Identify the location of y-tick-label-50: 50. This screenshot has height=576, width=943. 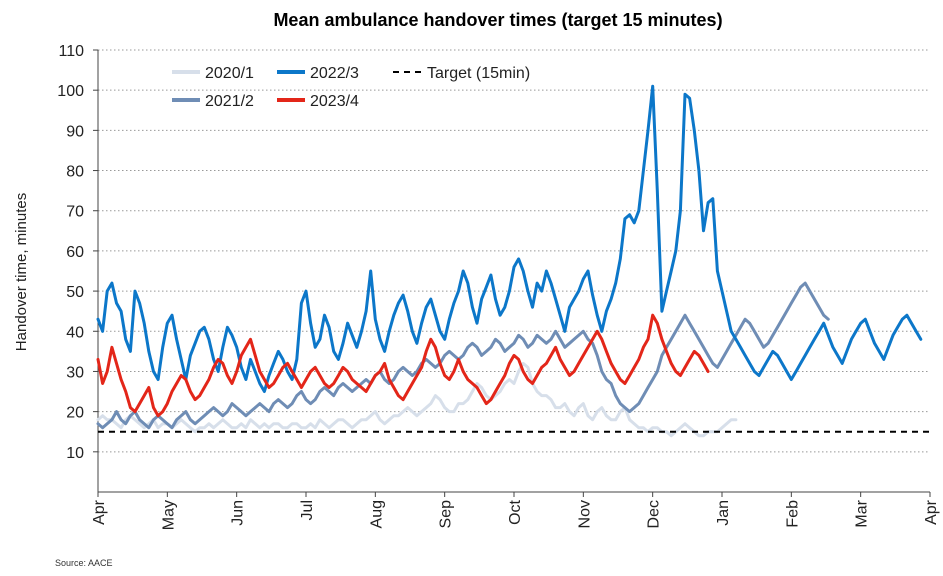
(75, 292).